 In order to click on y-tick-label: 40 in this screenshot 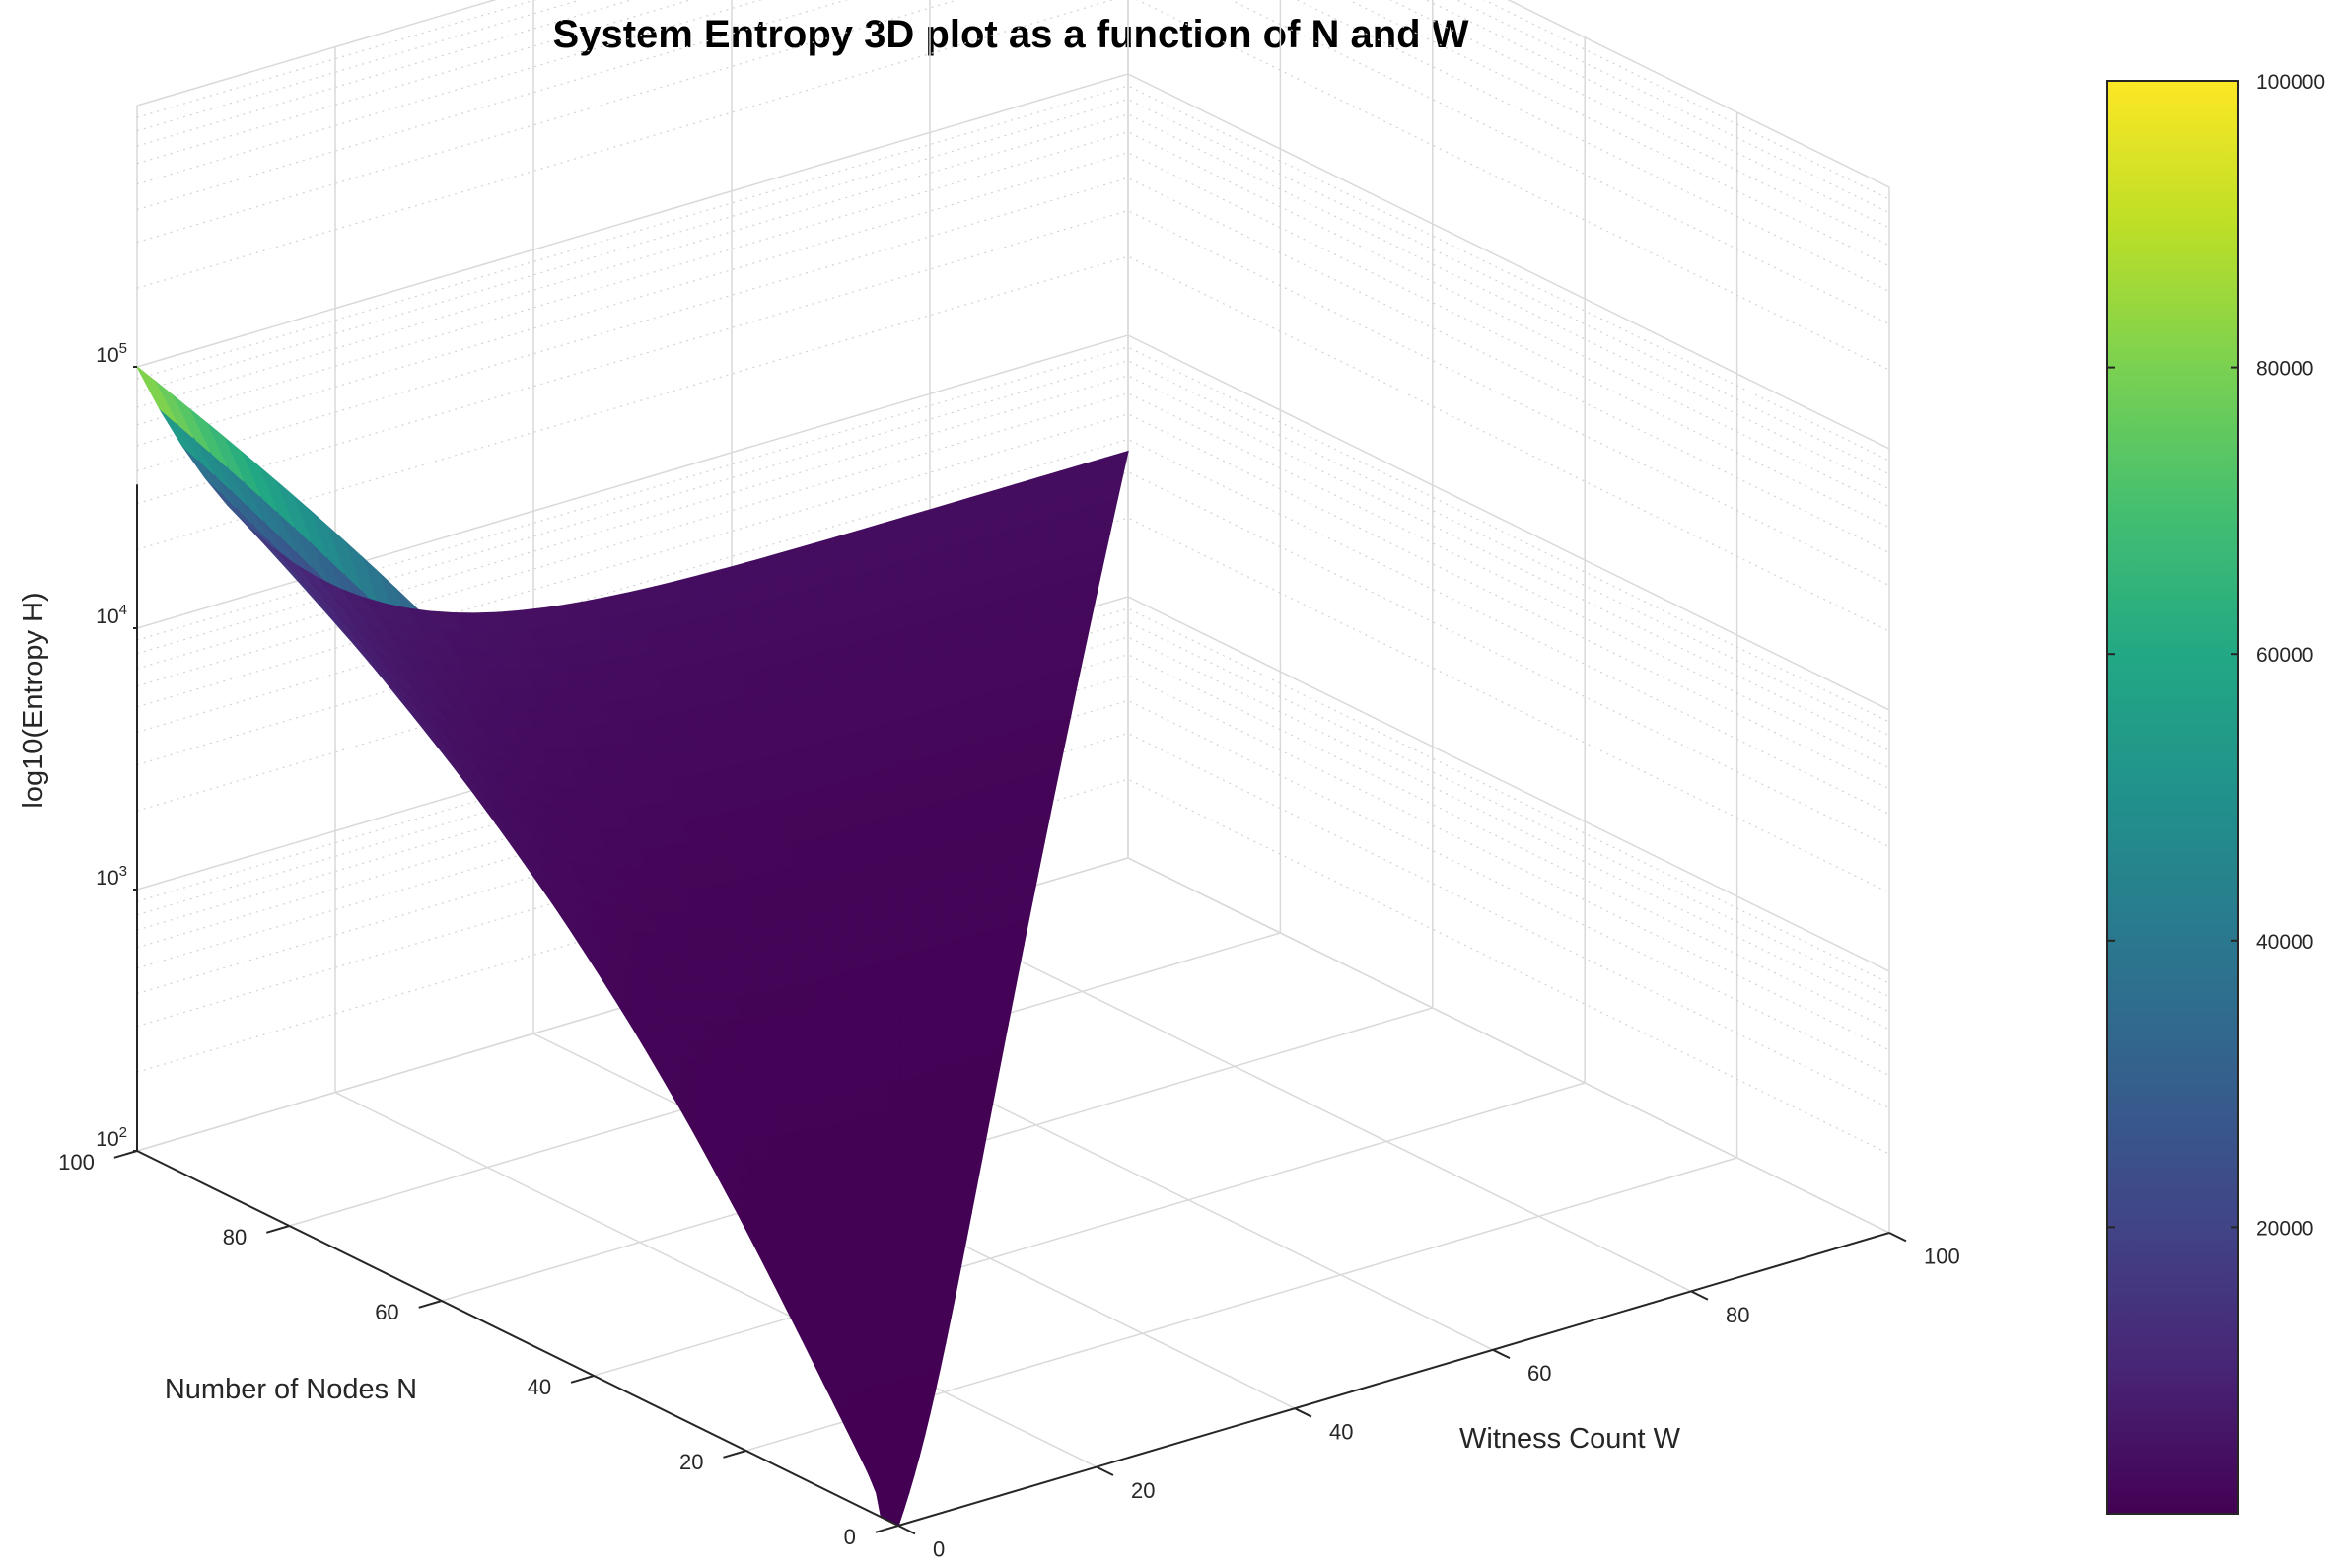, I will do `click(540, 1387)`.